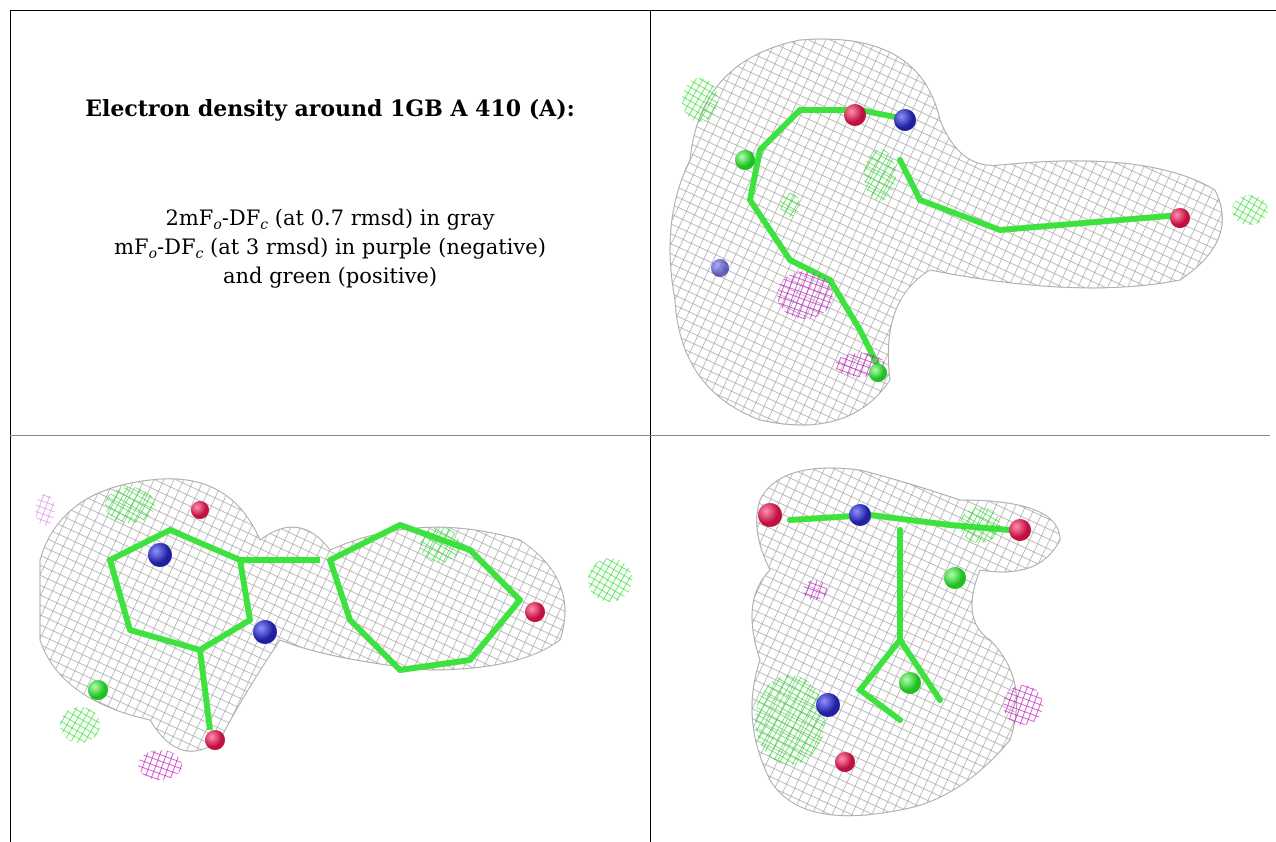  I want to click on legend-line: 2mFo-DFc (at 0.7 rmsd) in gray, so click(330, 218).